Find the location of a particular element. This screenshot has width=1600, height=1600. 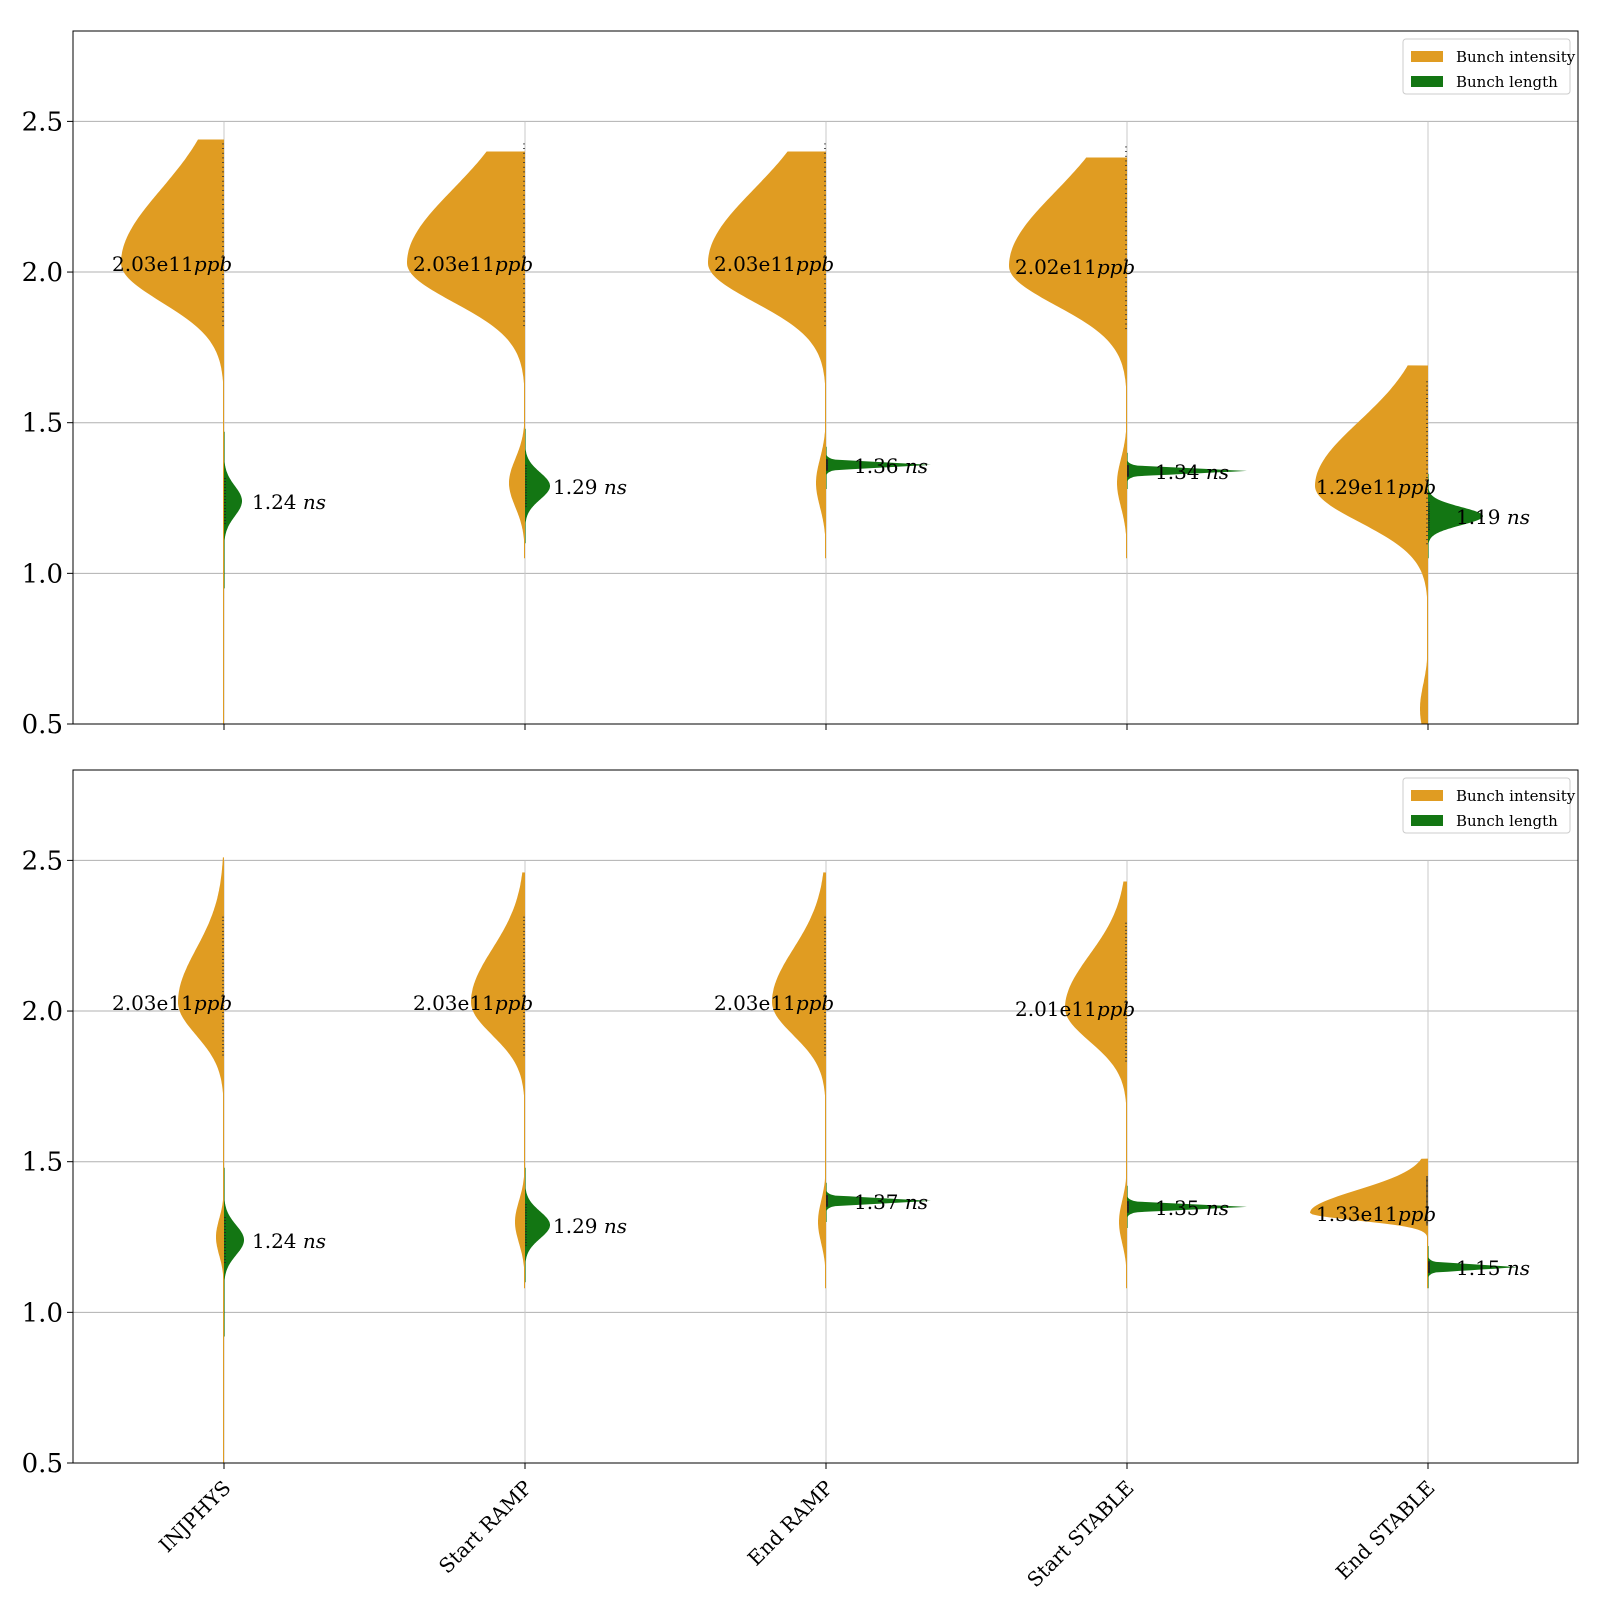

length-label: 1.37 ns is located at coordinates (891, 1202).